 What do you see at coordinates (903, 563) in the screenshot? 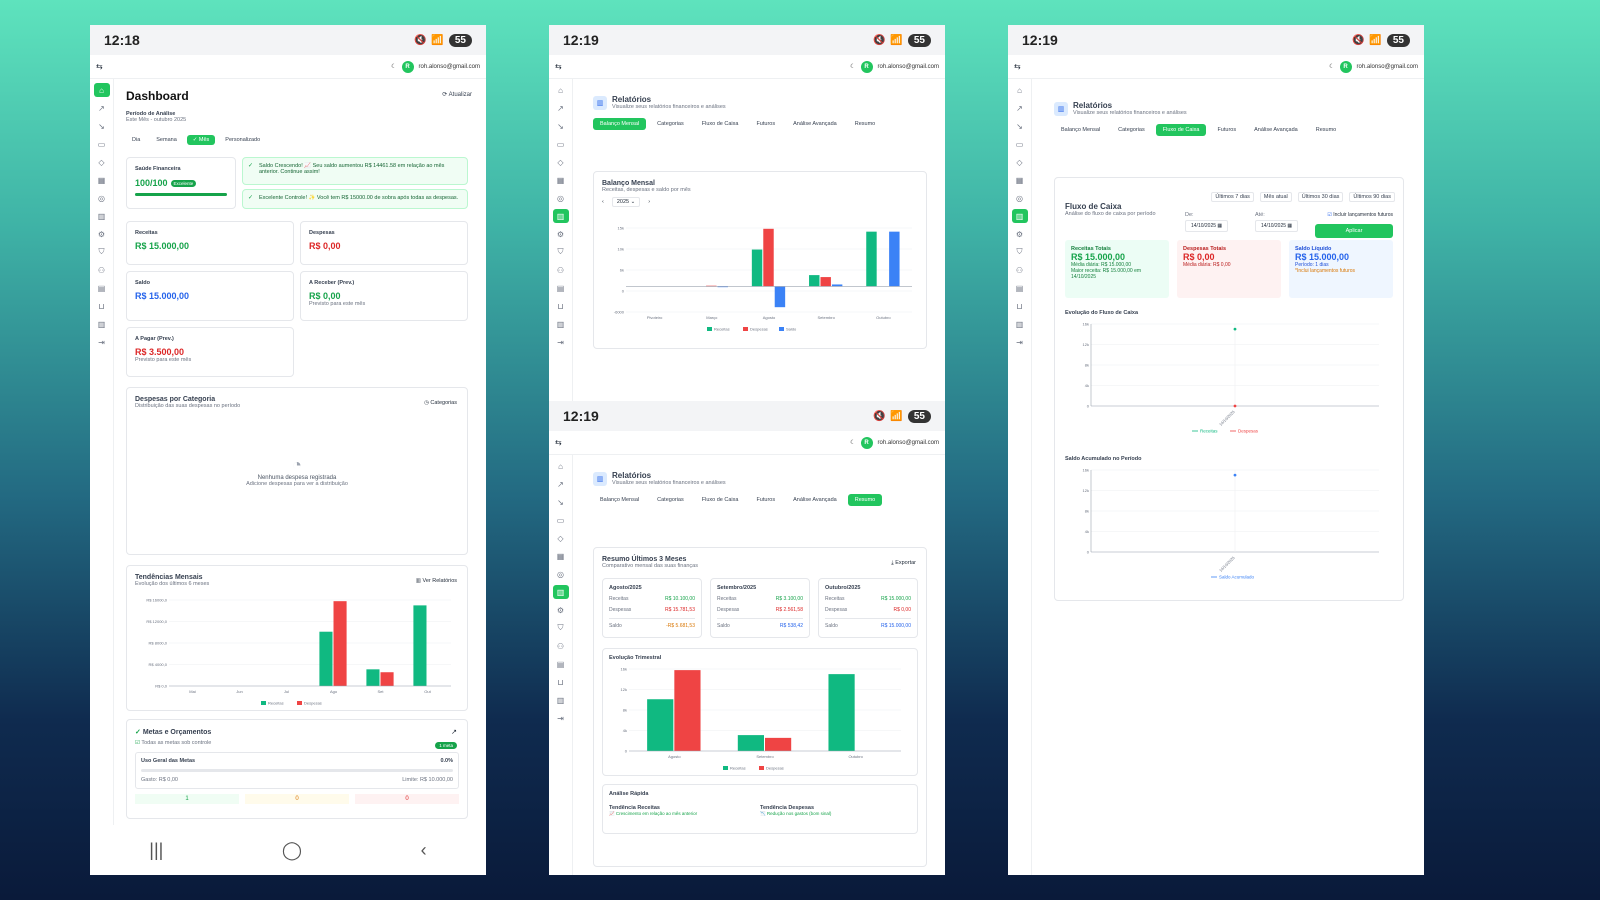
I see `export-button: ⤓ Exportar` at bounding box center [903, 563].